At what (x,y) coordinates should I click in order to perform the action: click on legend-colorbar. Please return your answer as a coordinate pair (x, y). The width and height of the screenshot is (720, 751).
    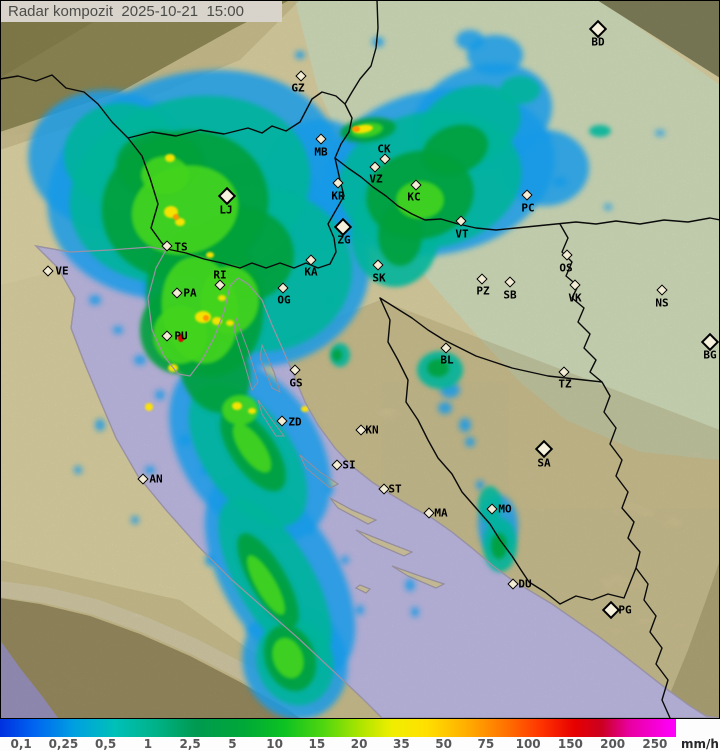
    Looking at the image, I should click on (338, 728).